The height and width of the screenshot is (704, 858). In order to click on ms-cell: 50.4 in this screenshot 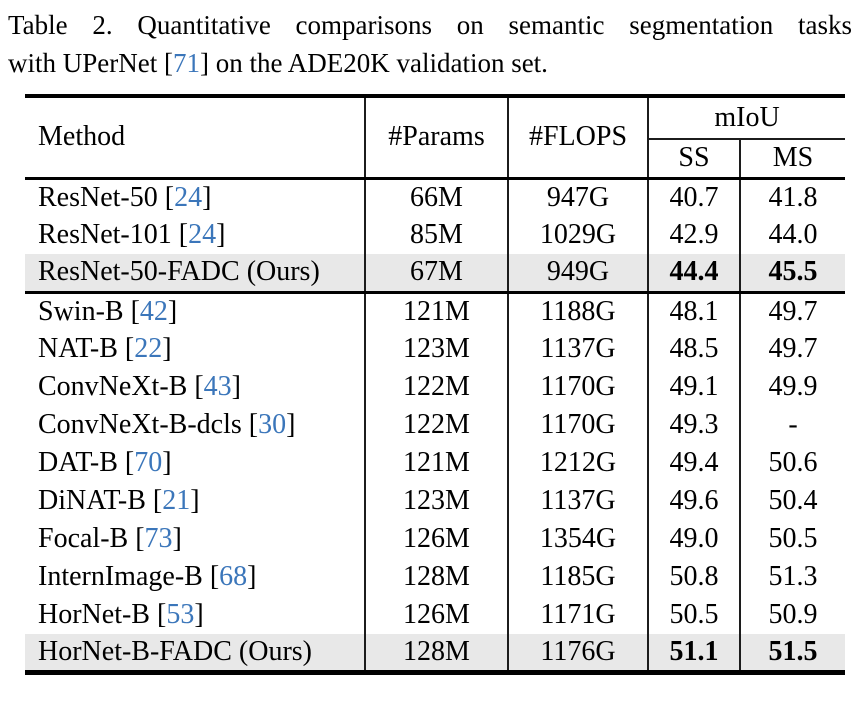, I will do `click(792, 501)`.